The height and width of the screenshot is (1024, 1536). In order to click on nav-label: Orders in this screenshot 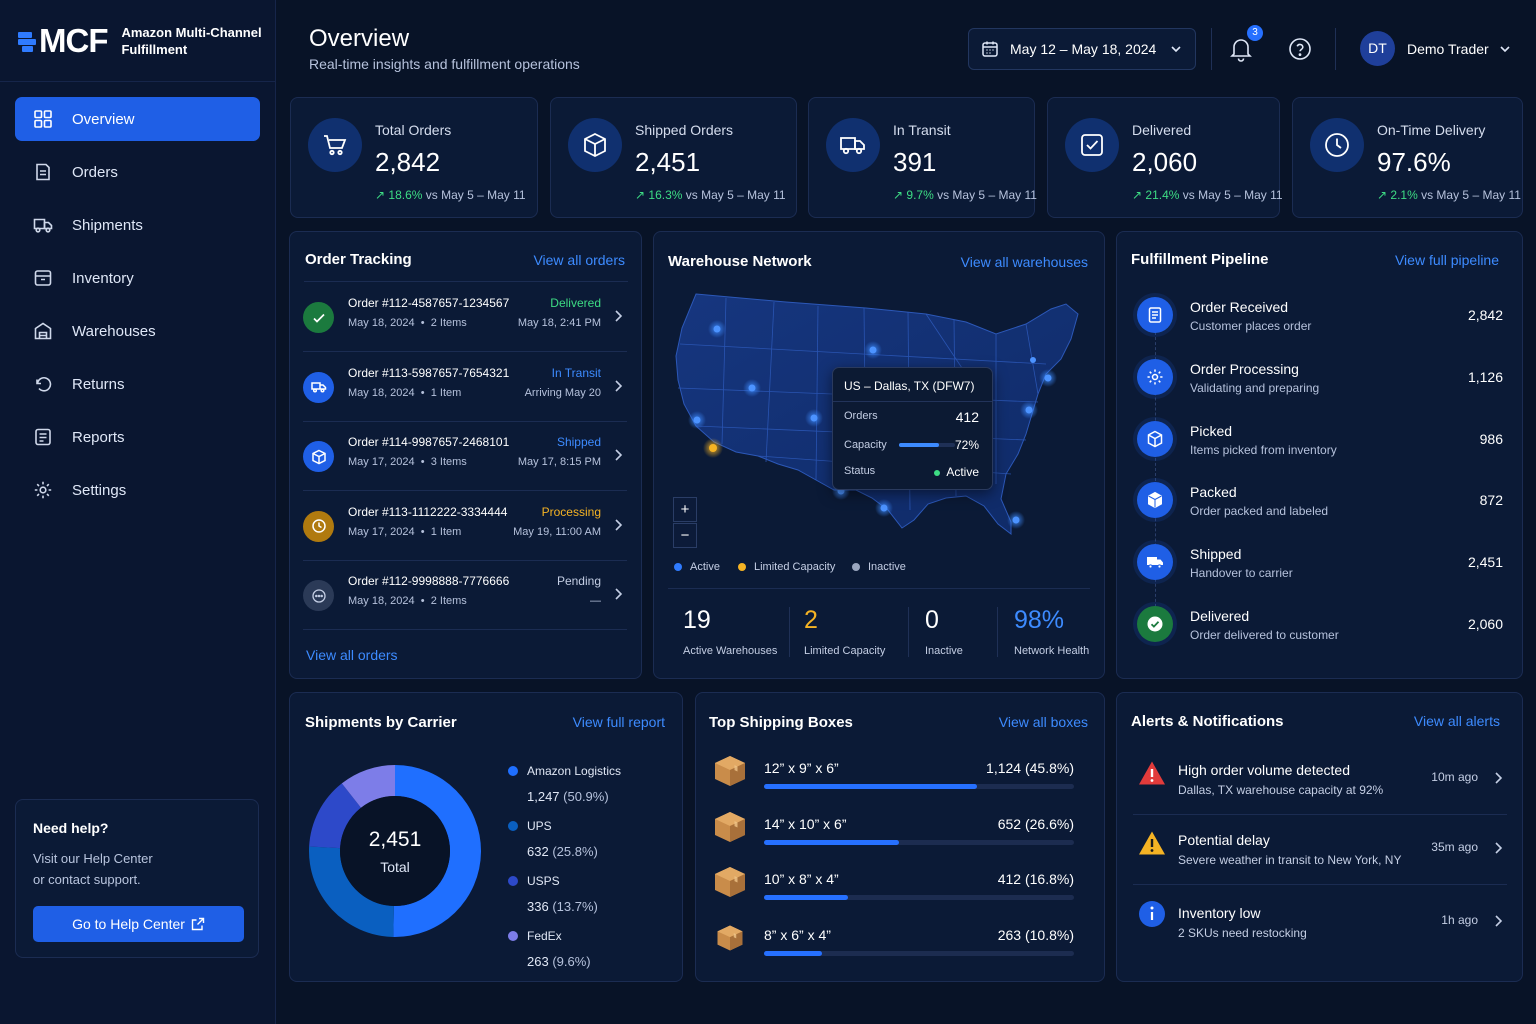, I will do `click(95, 172)`.